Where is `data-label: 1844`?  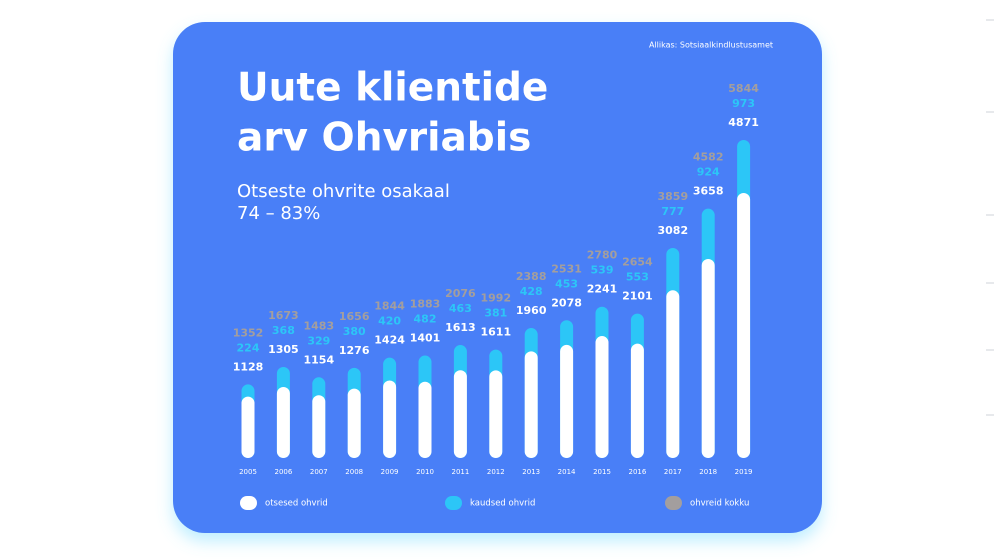 data-label: 1844 is located at coordinates (389, 306).